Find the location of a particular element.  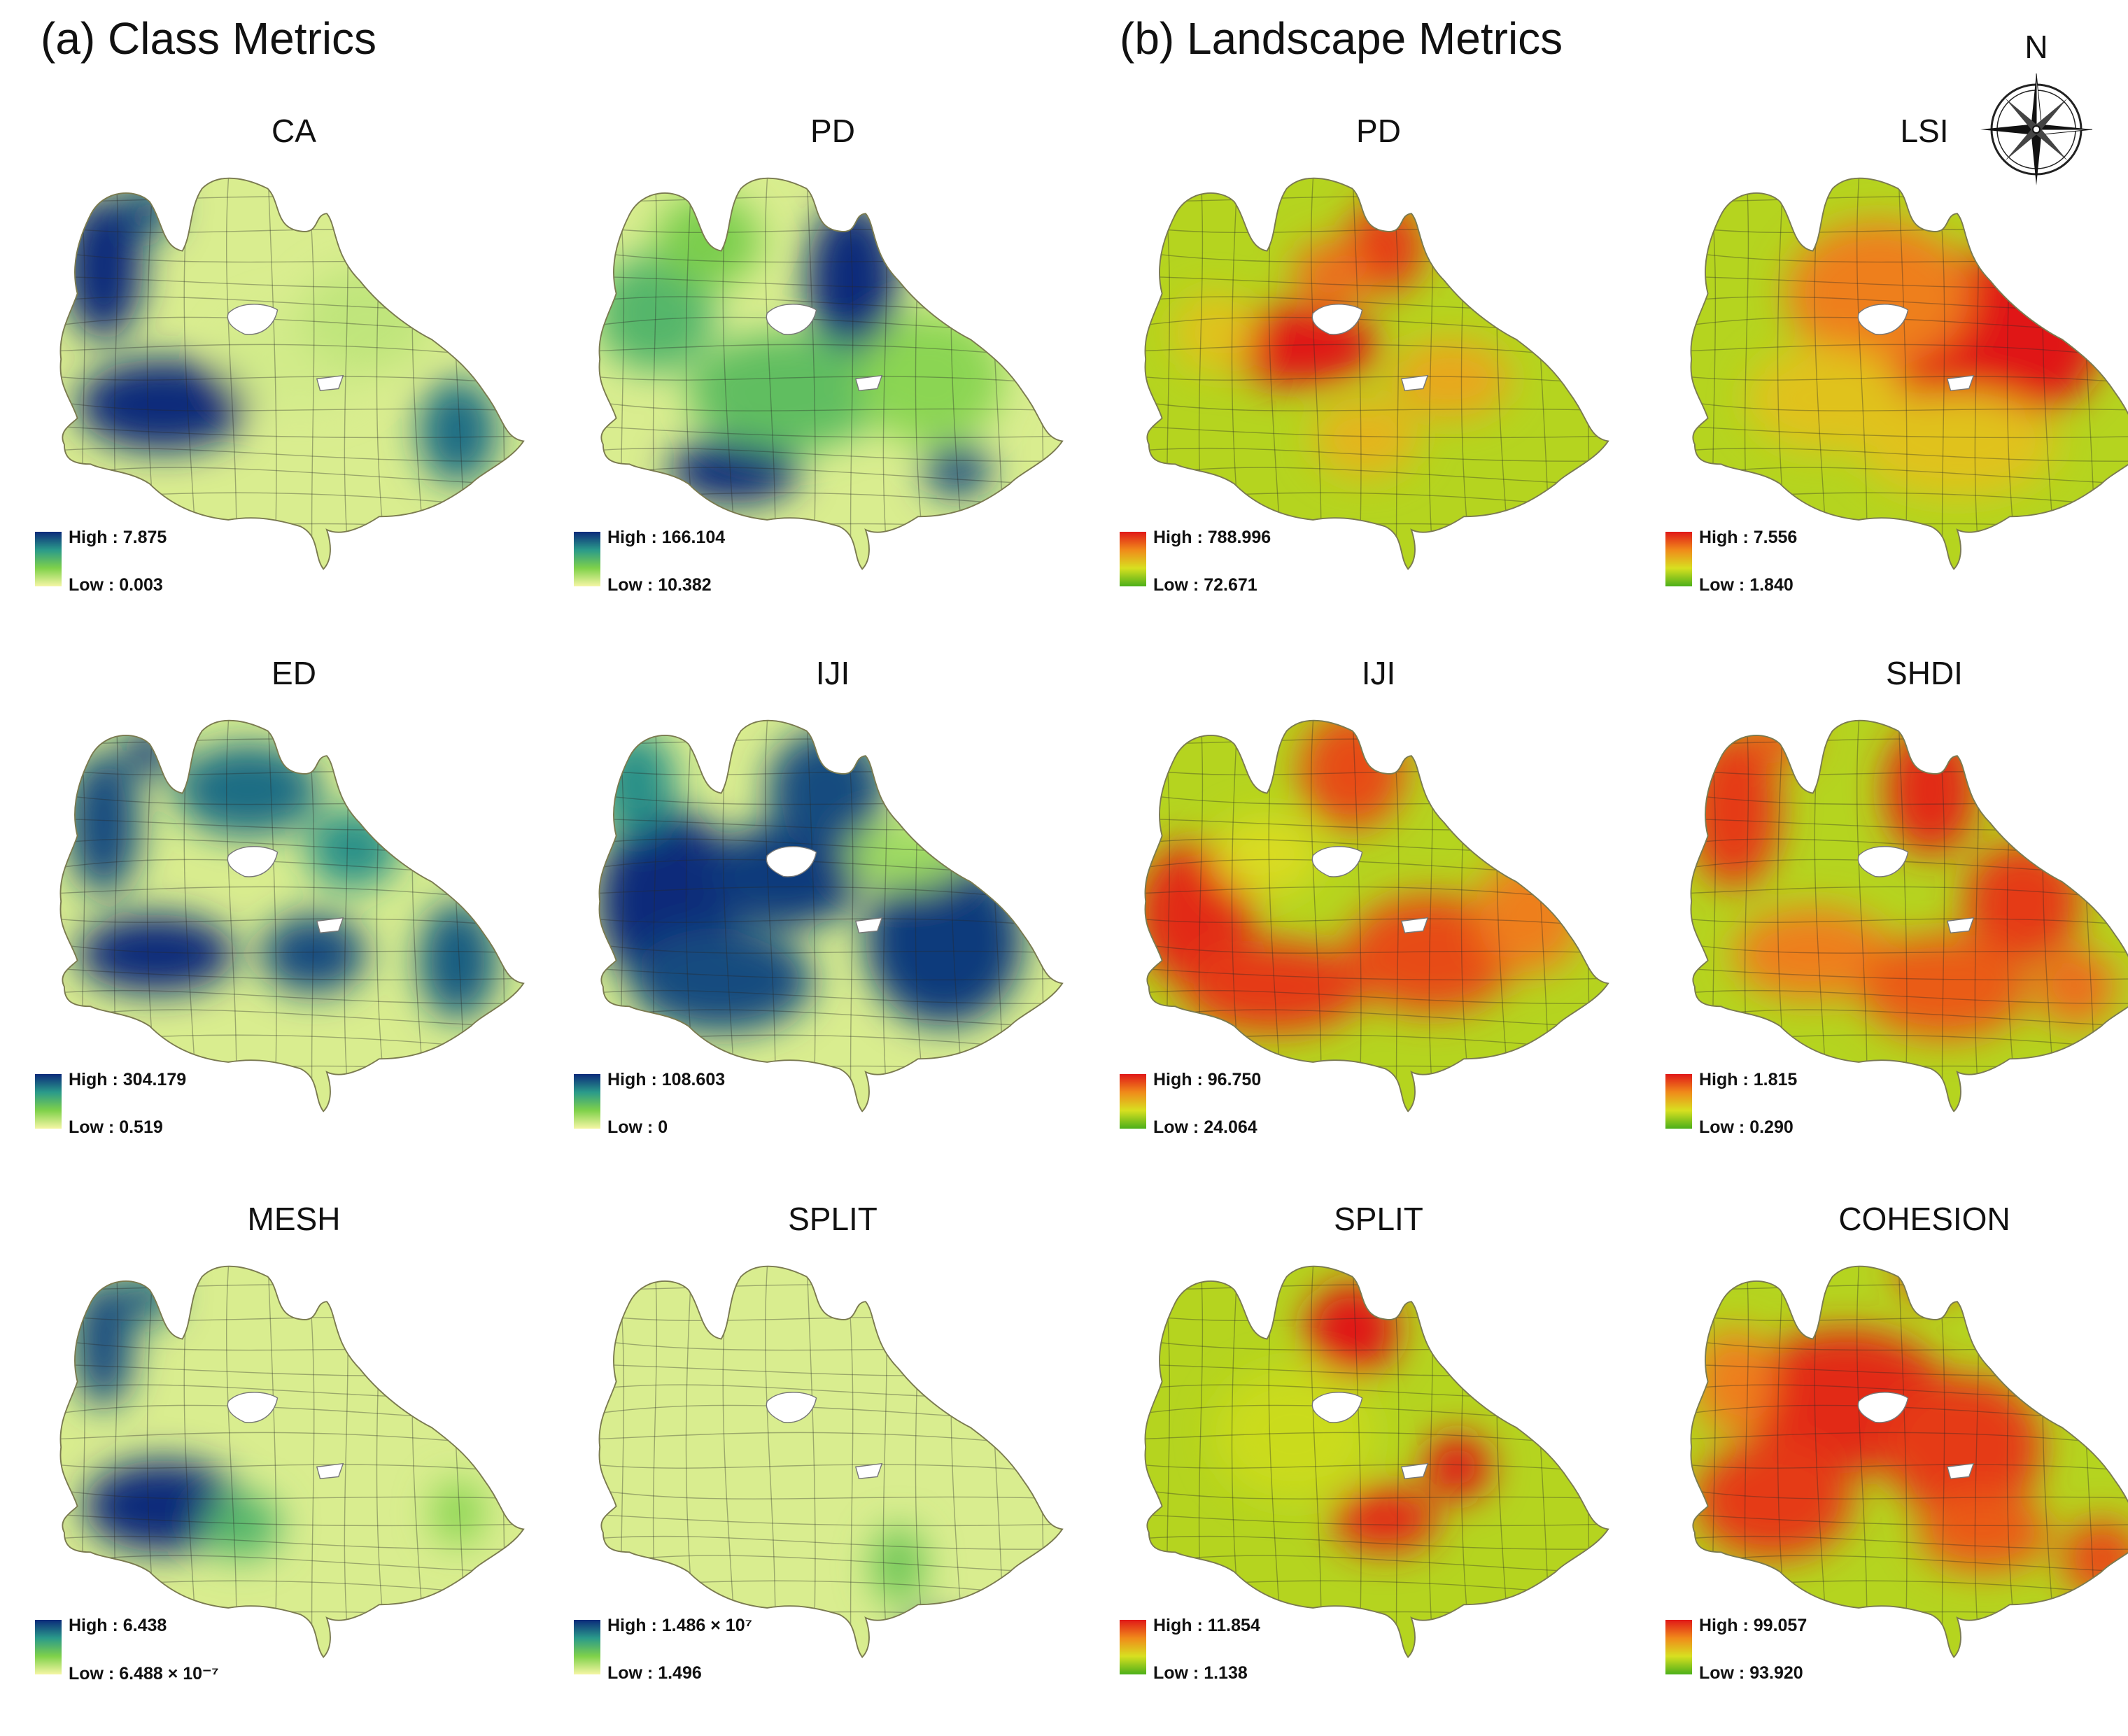

legend-high-label: High : 1.486 × 10⁷ is located at coordinates (680, 1625).